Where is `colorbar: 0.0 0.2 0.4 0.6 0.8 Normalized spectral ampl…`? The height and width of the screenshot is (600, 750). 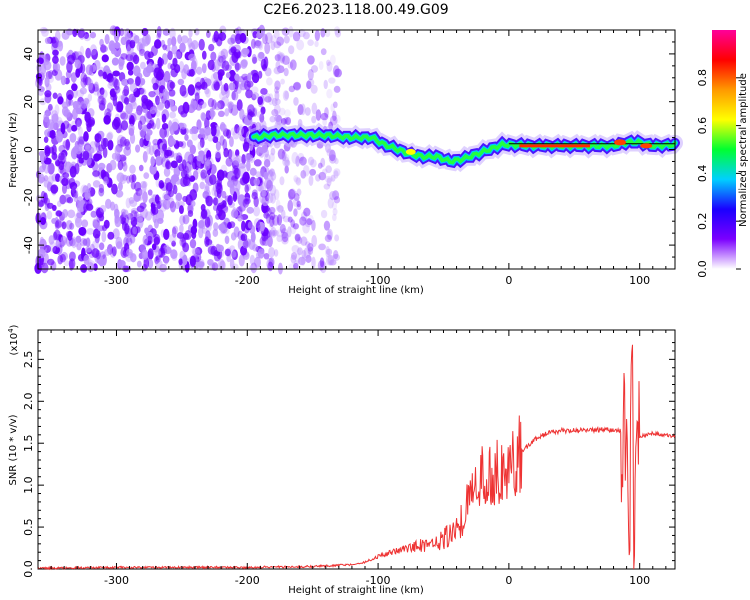
colorbar: 0.0 0.2 0.4 0.6 0.8 Normalized spectral ampl… is located at coordinates (722, 154).